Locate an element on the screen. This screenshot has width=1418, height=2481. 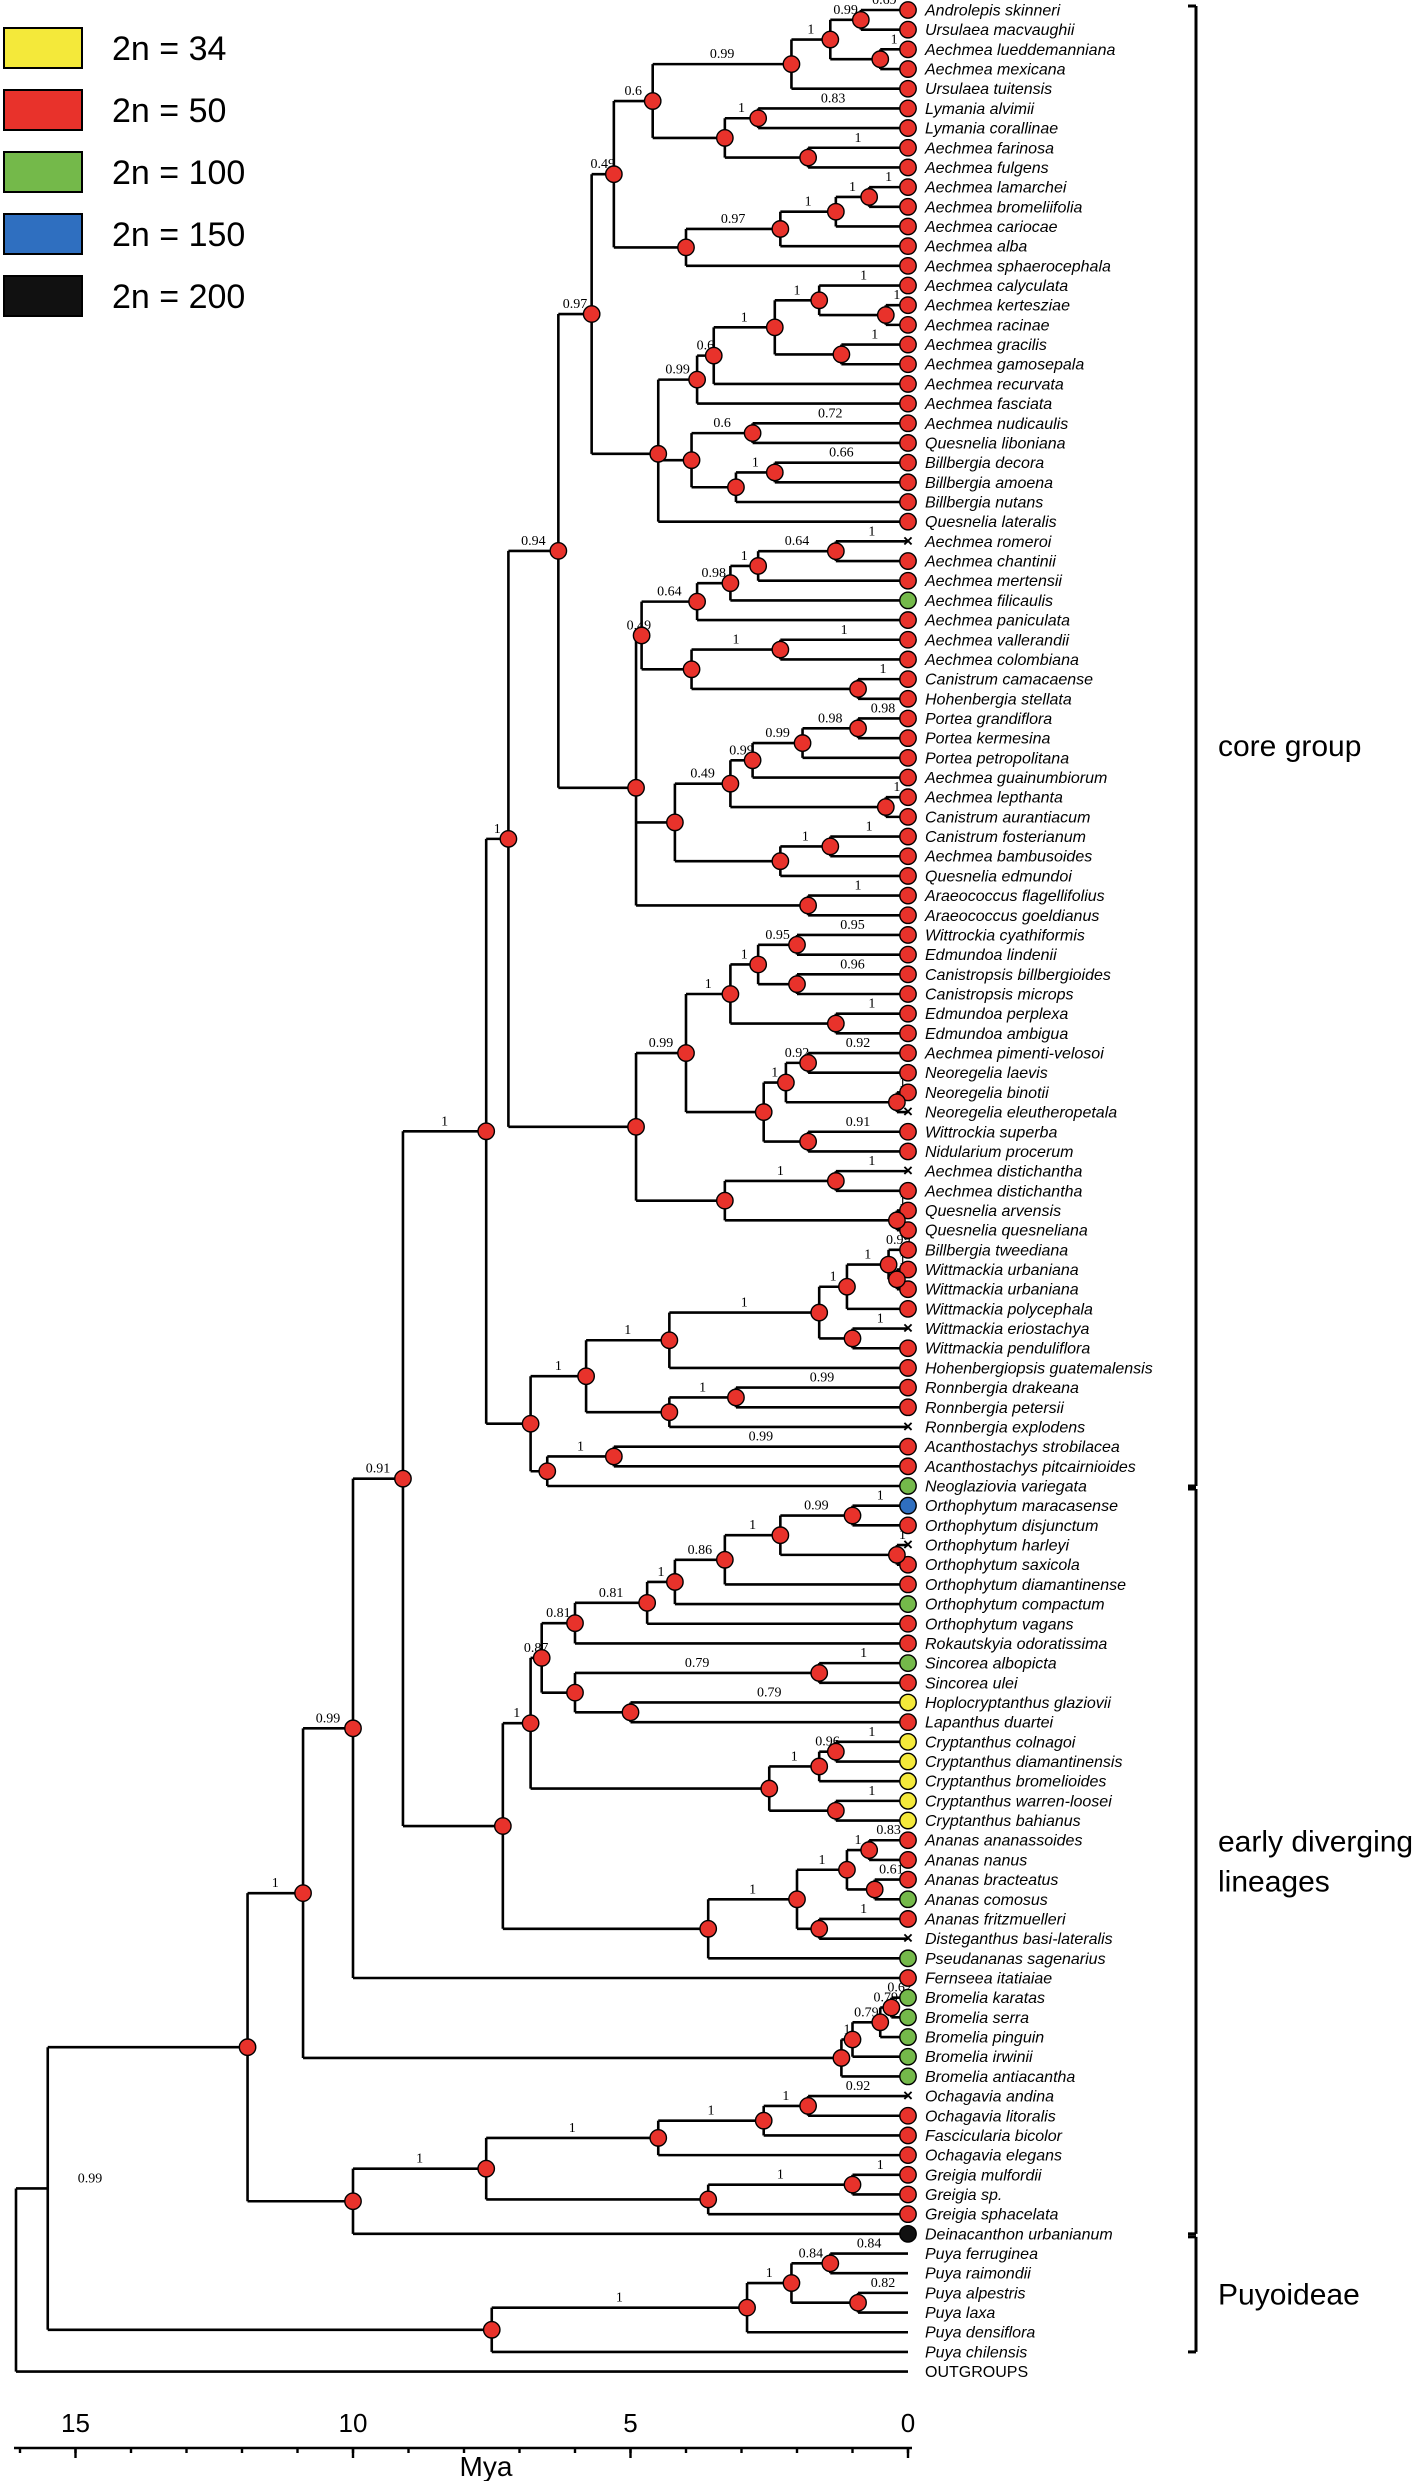
tip-label: Araeococcus flagellifolius is located at coordinates (1014, 896).